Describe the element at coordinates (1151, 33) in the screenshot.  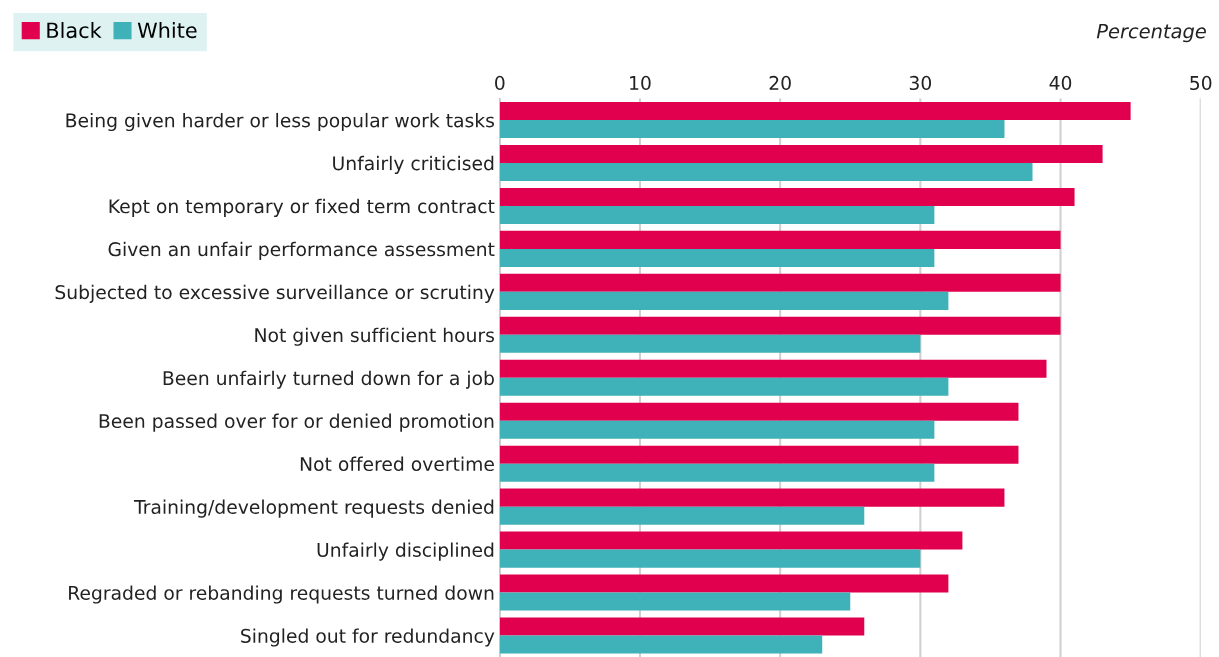
I see `x-axis-title: Percentage` at that location.